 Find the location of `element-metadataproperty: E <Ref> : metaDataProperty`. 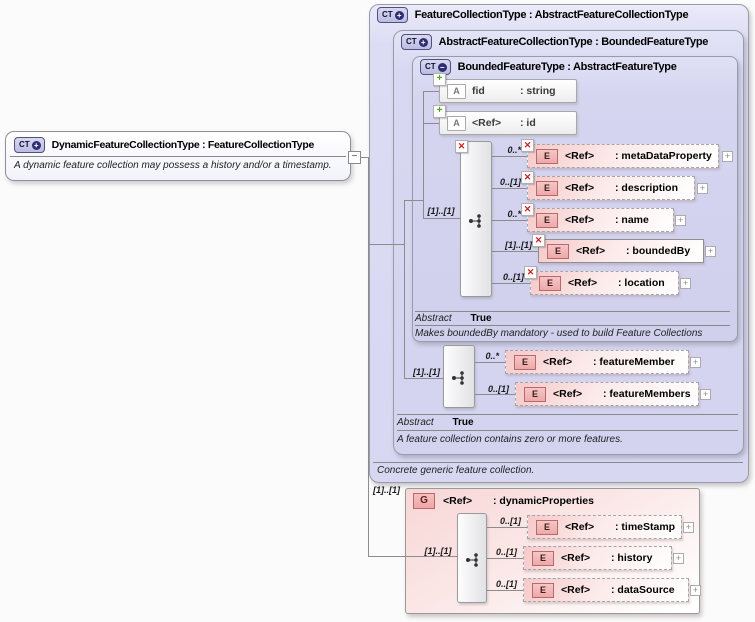

element-metadataproperty: E <Ref> : metaDataProperty is located at coordinates (623, 156).